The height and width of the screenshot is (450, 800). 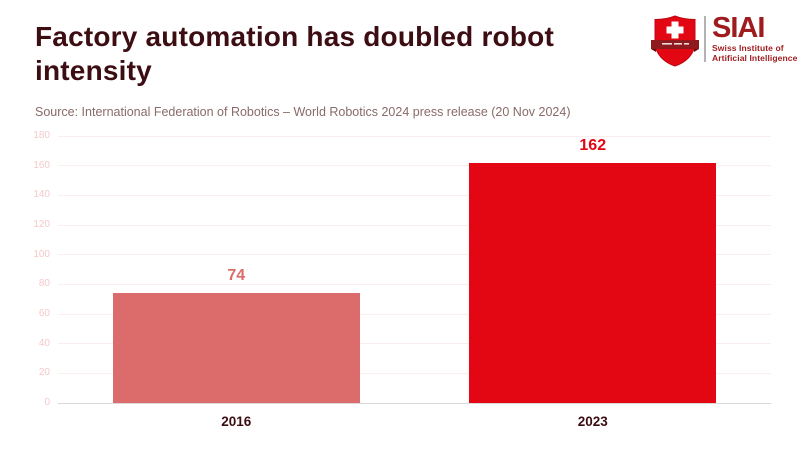 What do you see at coordinates (41, 254) in the screenshot?
I see `y-axis-tick-label: 100` at bounding box center [41, 254].